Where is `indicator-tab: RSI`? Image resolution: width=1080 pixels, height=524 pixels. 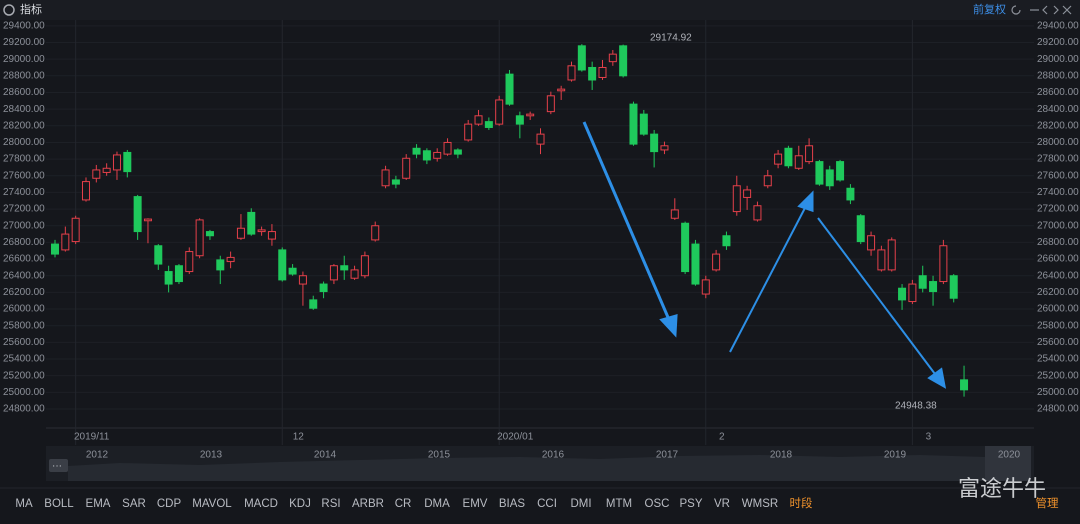
indicator-tab: RSI is located at coordinates (330, 504).